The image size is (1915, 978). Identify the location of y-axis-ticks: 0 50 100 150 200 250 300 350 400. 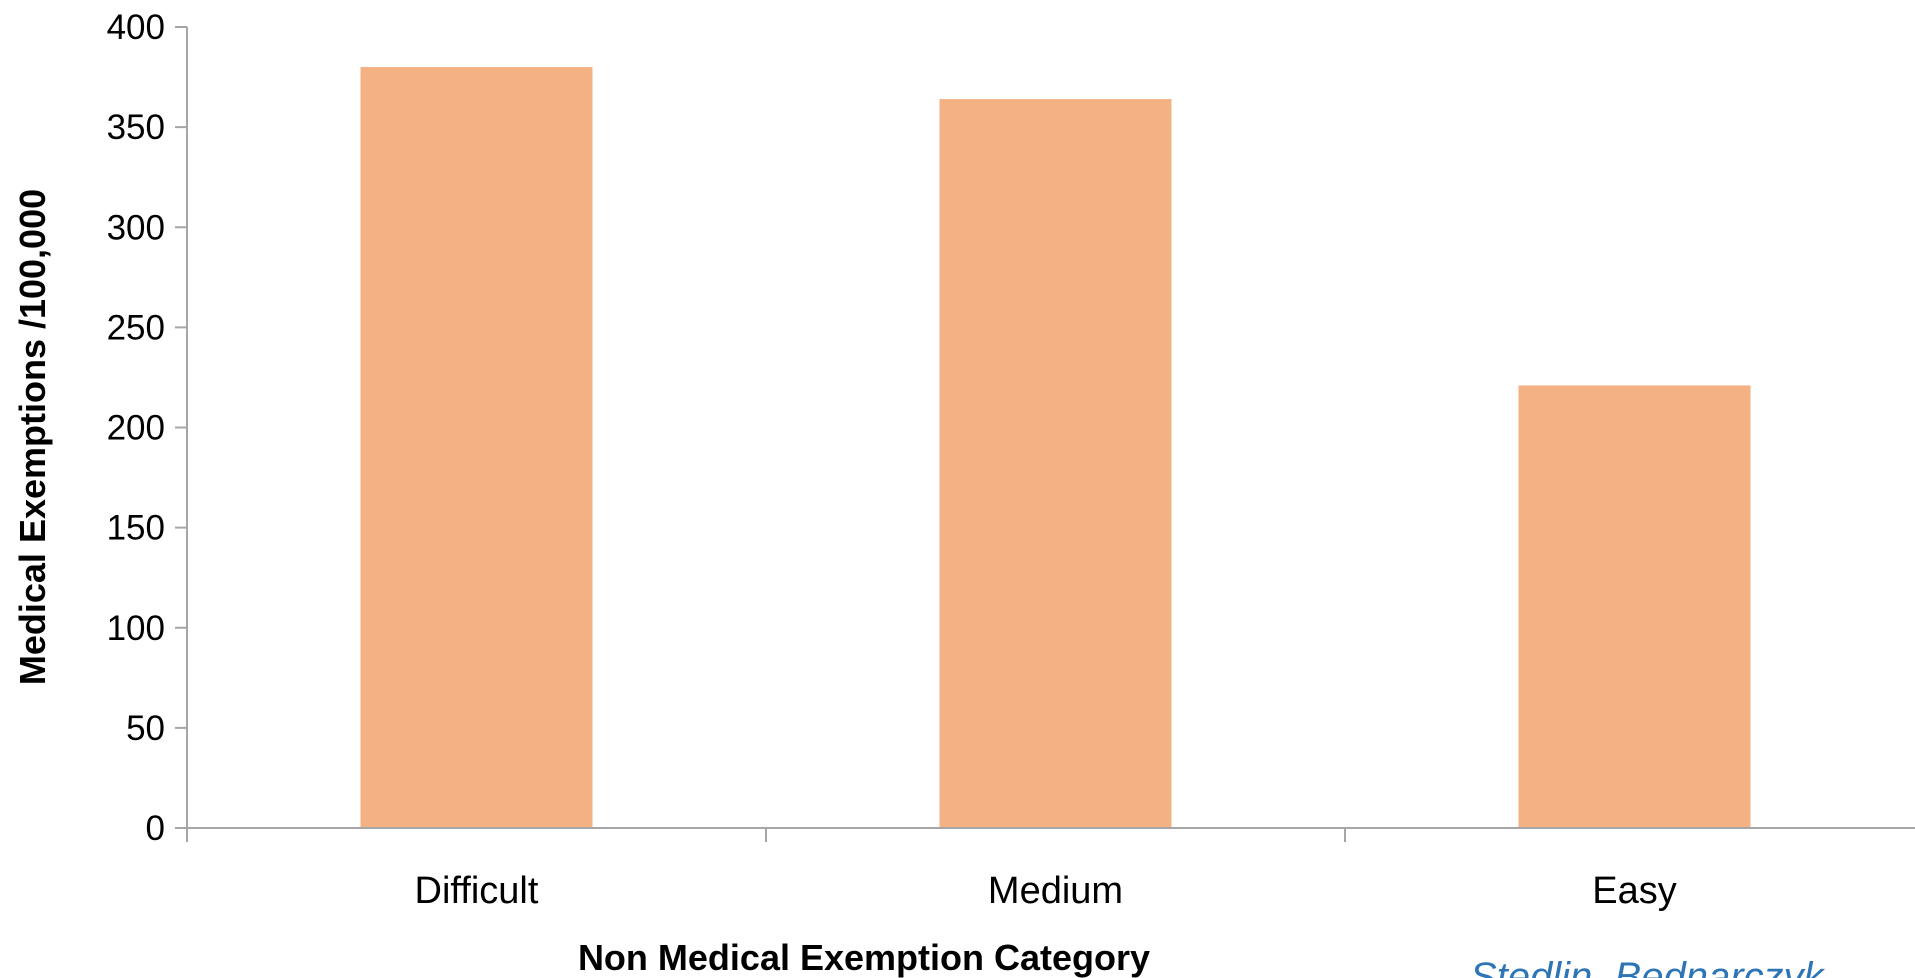
(147, 428).